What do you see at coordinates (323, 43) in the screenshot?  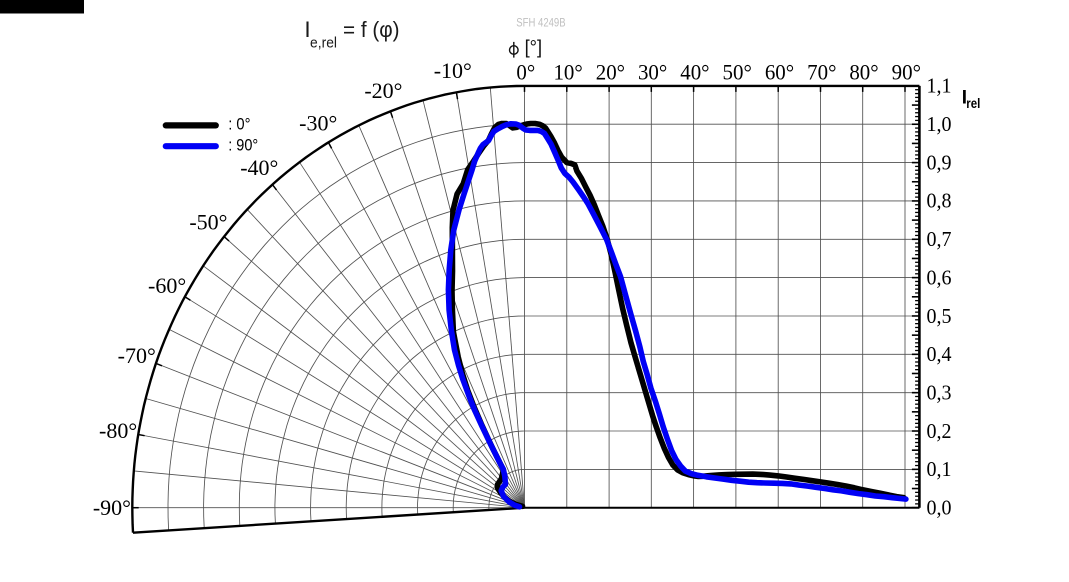 I see `svg-text: e,rel` at bounding box center [323, 43].